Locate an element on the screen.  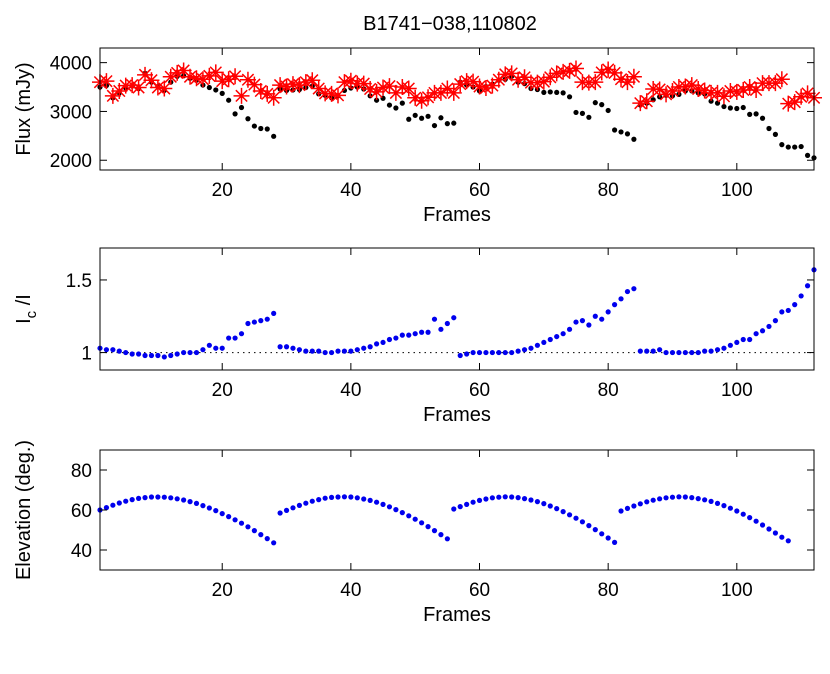
y-tick-label: 1.5 is located at coordinates (79, 281).